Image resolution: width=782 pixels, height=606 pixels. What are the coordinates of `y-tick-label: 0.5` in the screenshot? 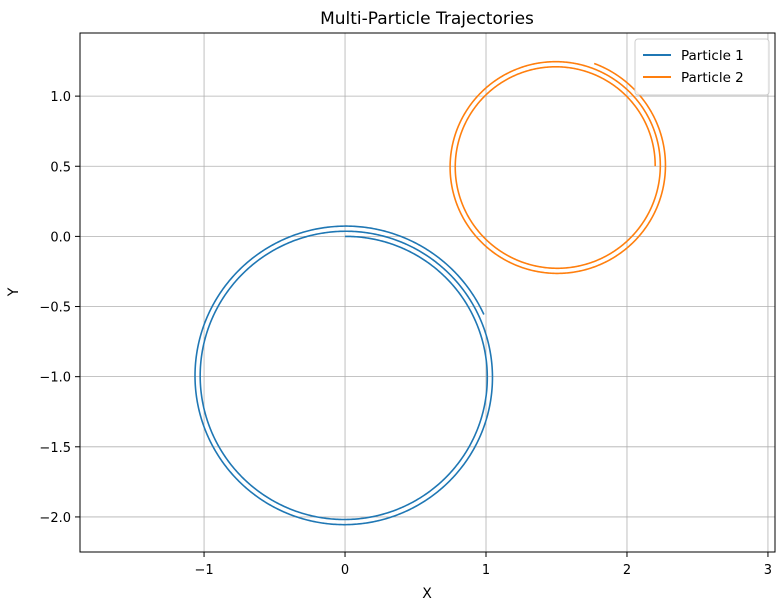 It's located at (60, 167).